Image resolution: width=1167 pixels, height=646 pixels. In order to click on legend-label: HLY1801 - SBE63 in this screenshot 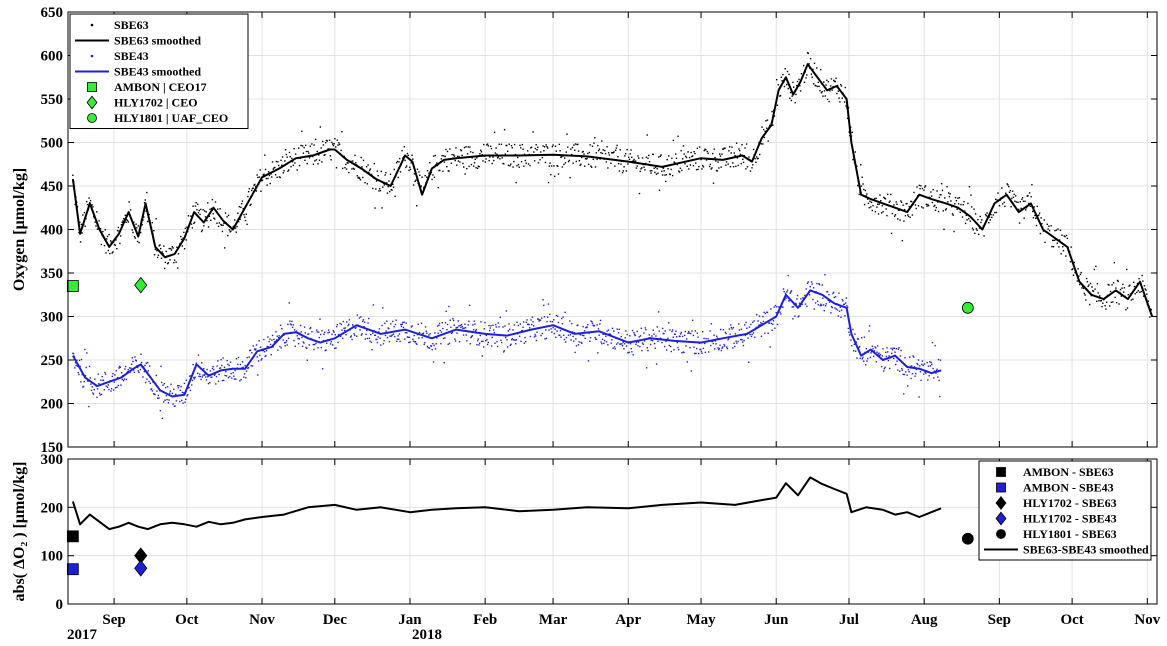, I will do `click(1070, 534)`.